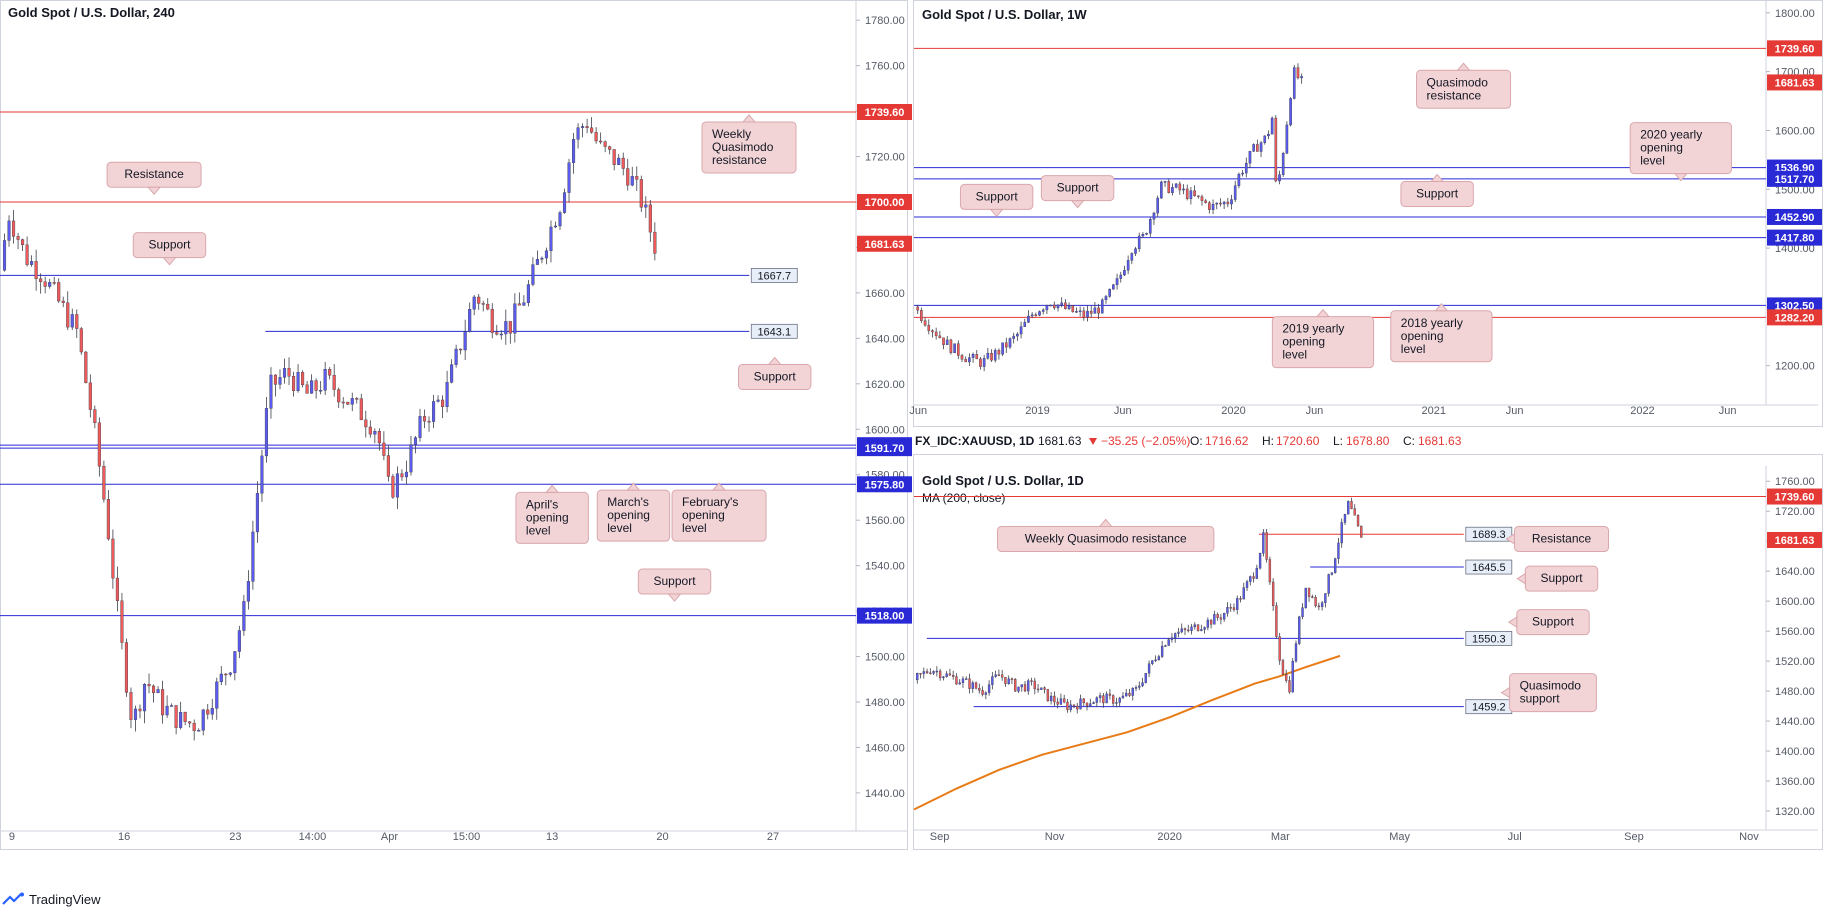  I want to click on price-tick-label: 1640.00, so click(1795, 572).